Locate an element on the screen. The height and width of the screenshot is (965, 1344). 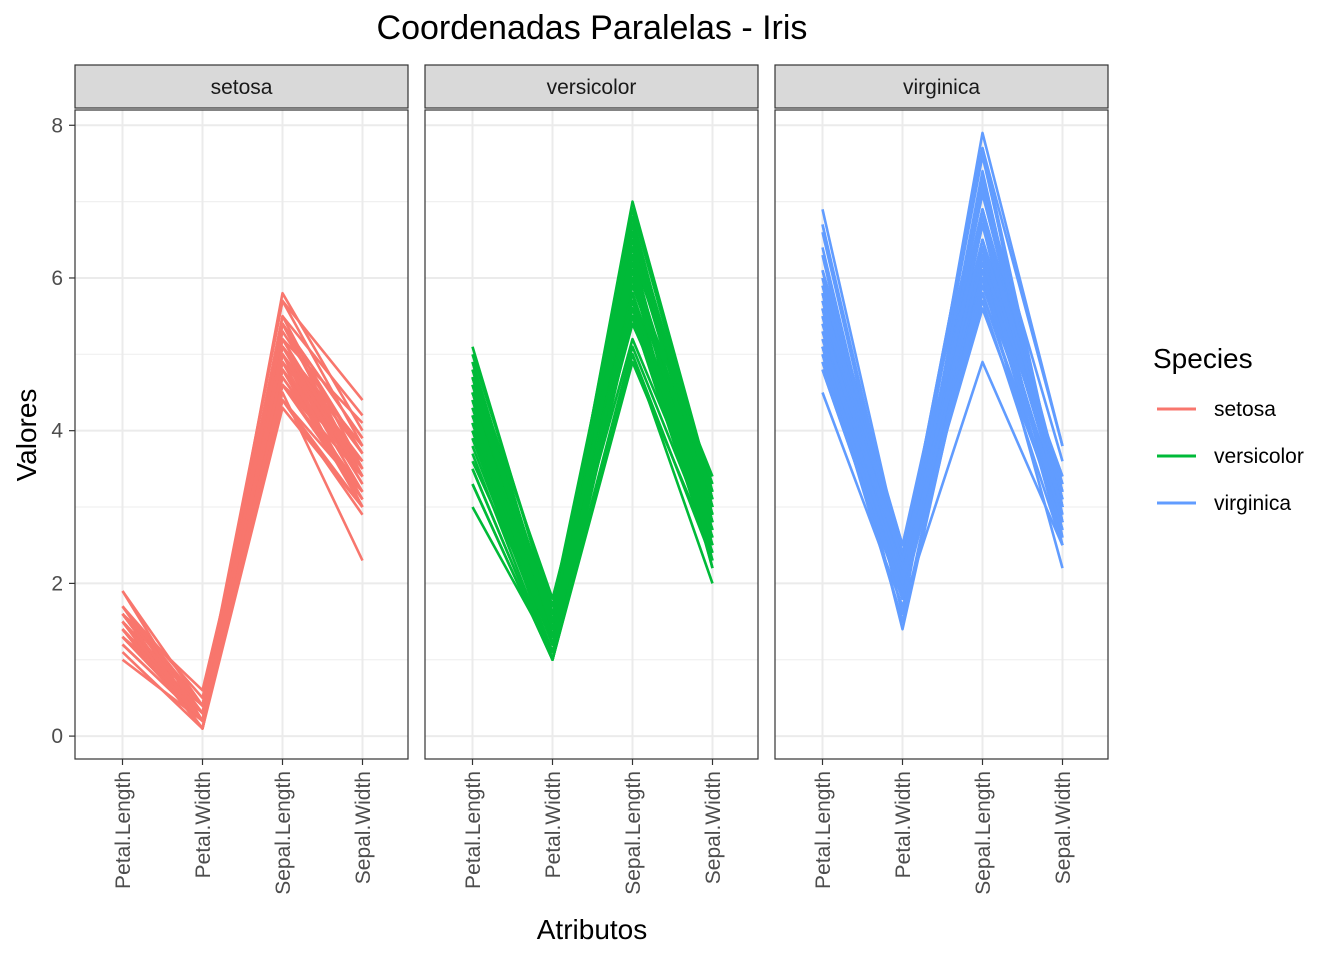
facet-strip-label: versicolor is located at coordinates (592, 87).